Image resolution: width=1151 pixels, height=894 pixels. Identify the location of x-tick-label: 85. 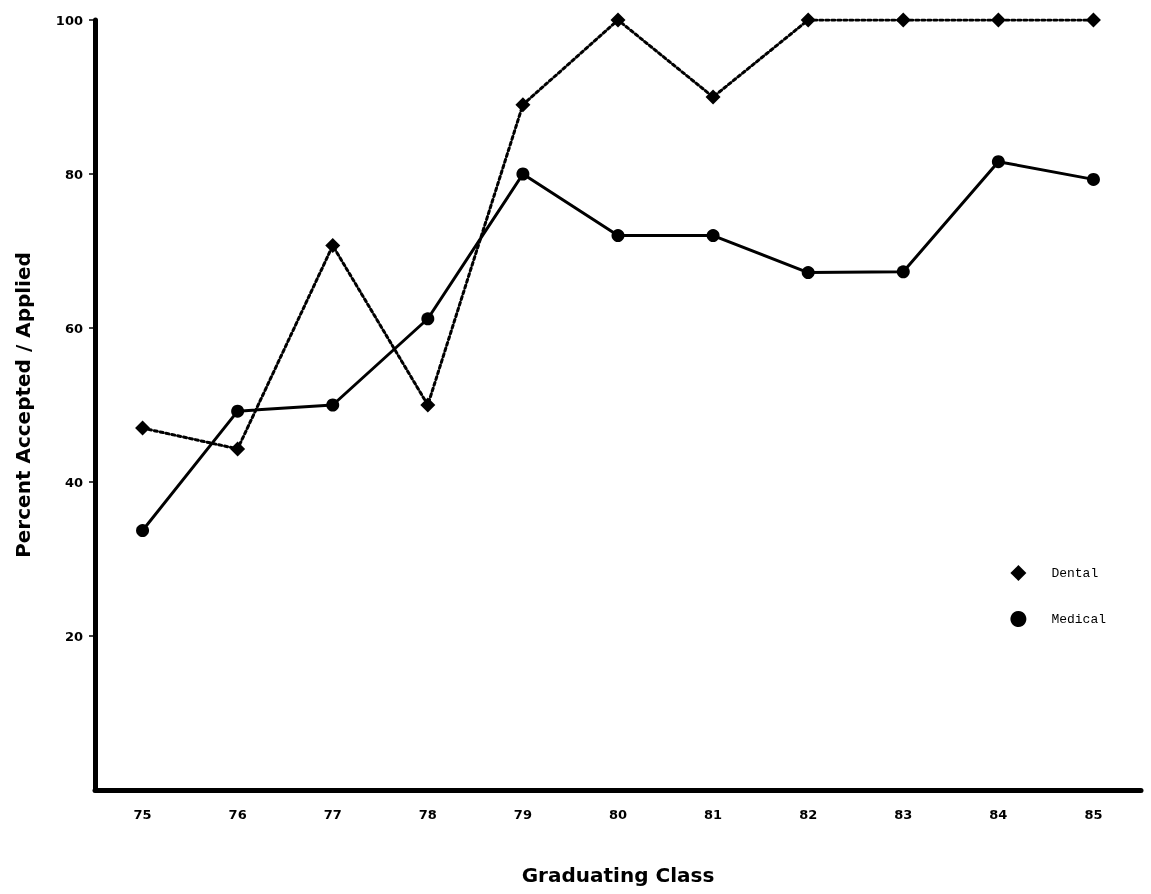
(1093, 814).